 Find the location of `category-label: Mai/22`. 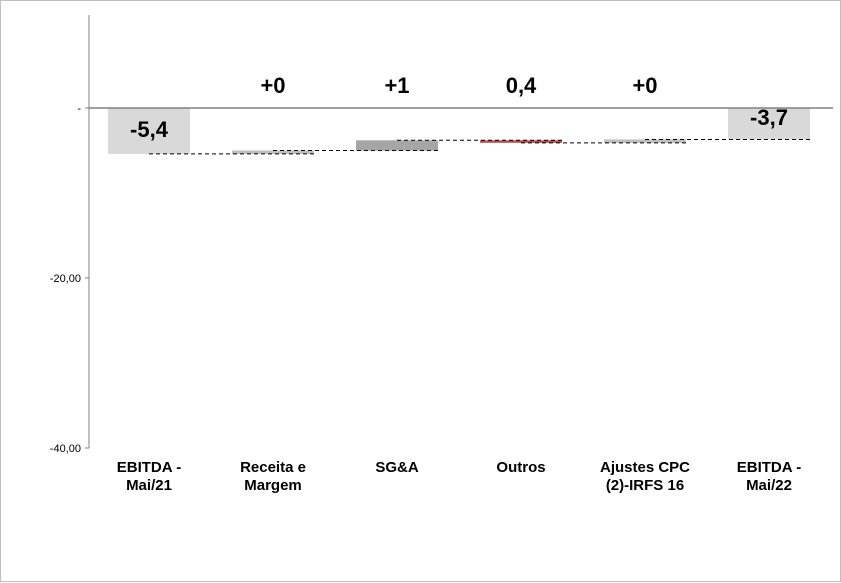

category-label: Mai/22 is located at coordinates (769, 485).